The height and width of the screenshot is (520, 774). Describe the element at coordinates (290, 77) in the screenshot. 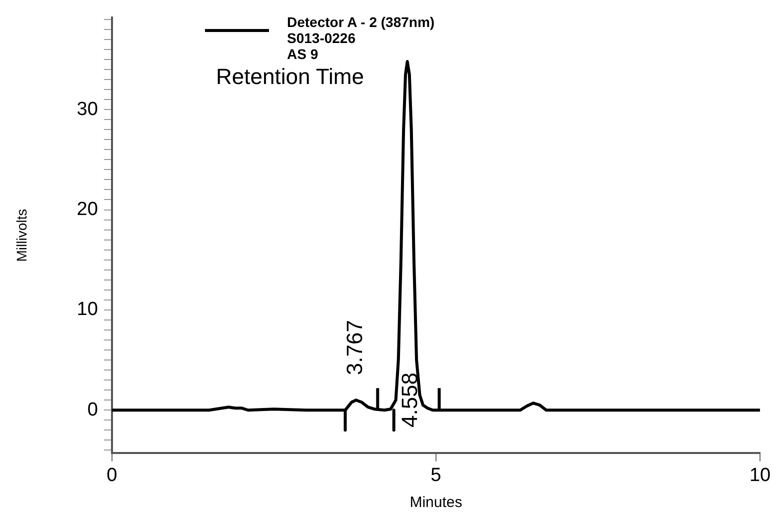

I see `annotation: Retention Time` at that location.